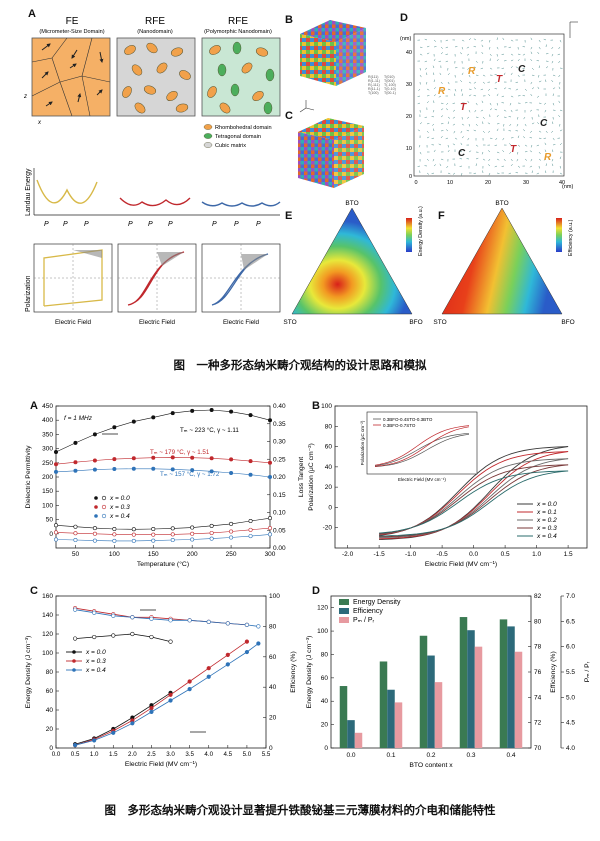 This screenshot has width=600, height=841. I want to click on y-axis-label: Energy Density (J cm⁻³), so click(309, 672).